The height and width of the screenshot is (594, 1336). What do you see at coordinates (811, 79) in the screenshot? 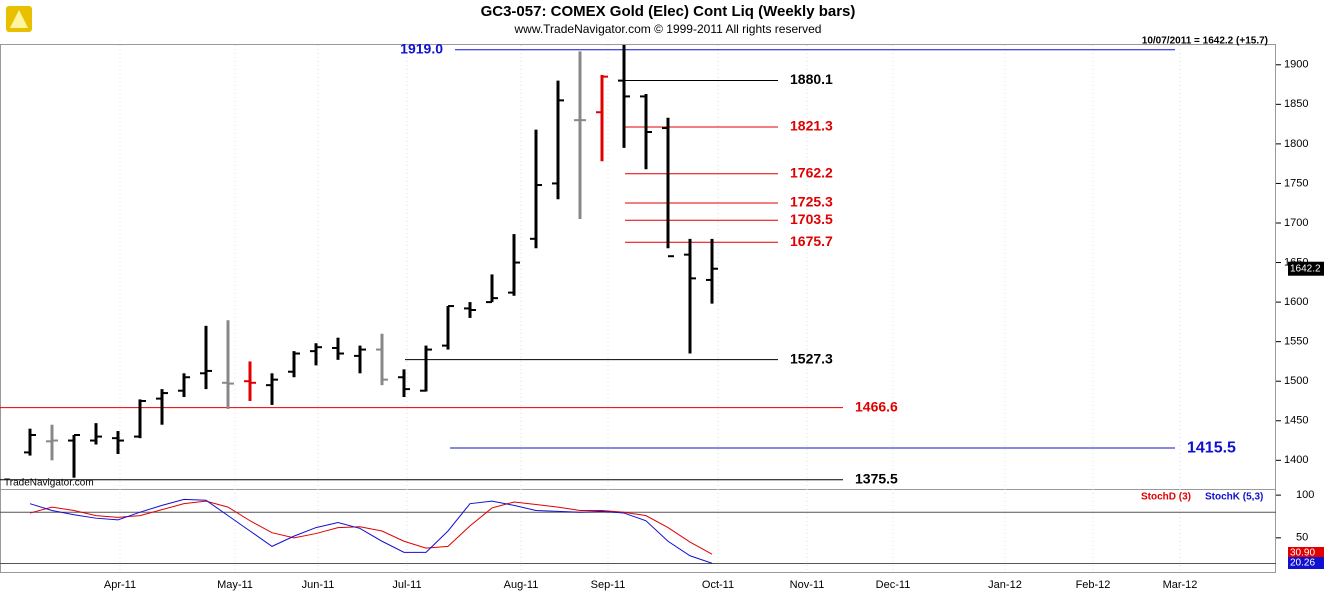
I see `level-label: 1880.1` at bounding box center [811, 79].